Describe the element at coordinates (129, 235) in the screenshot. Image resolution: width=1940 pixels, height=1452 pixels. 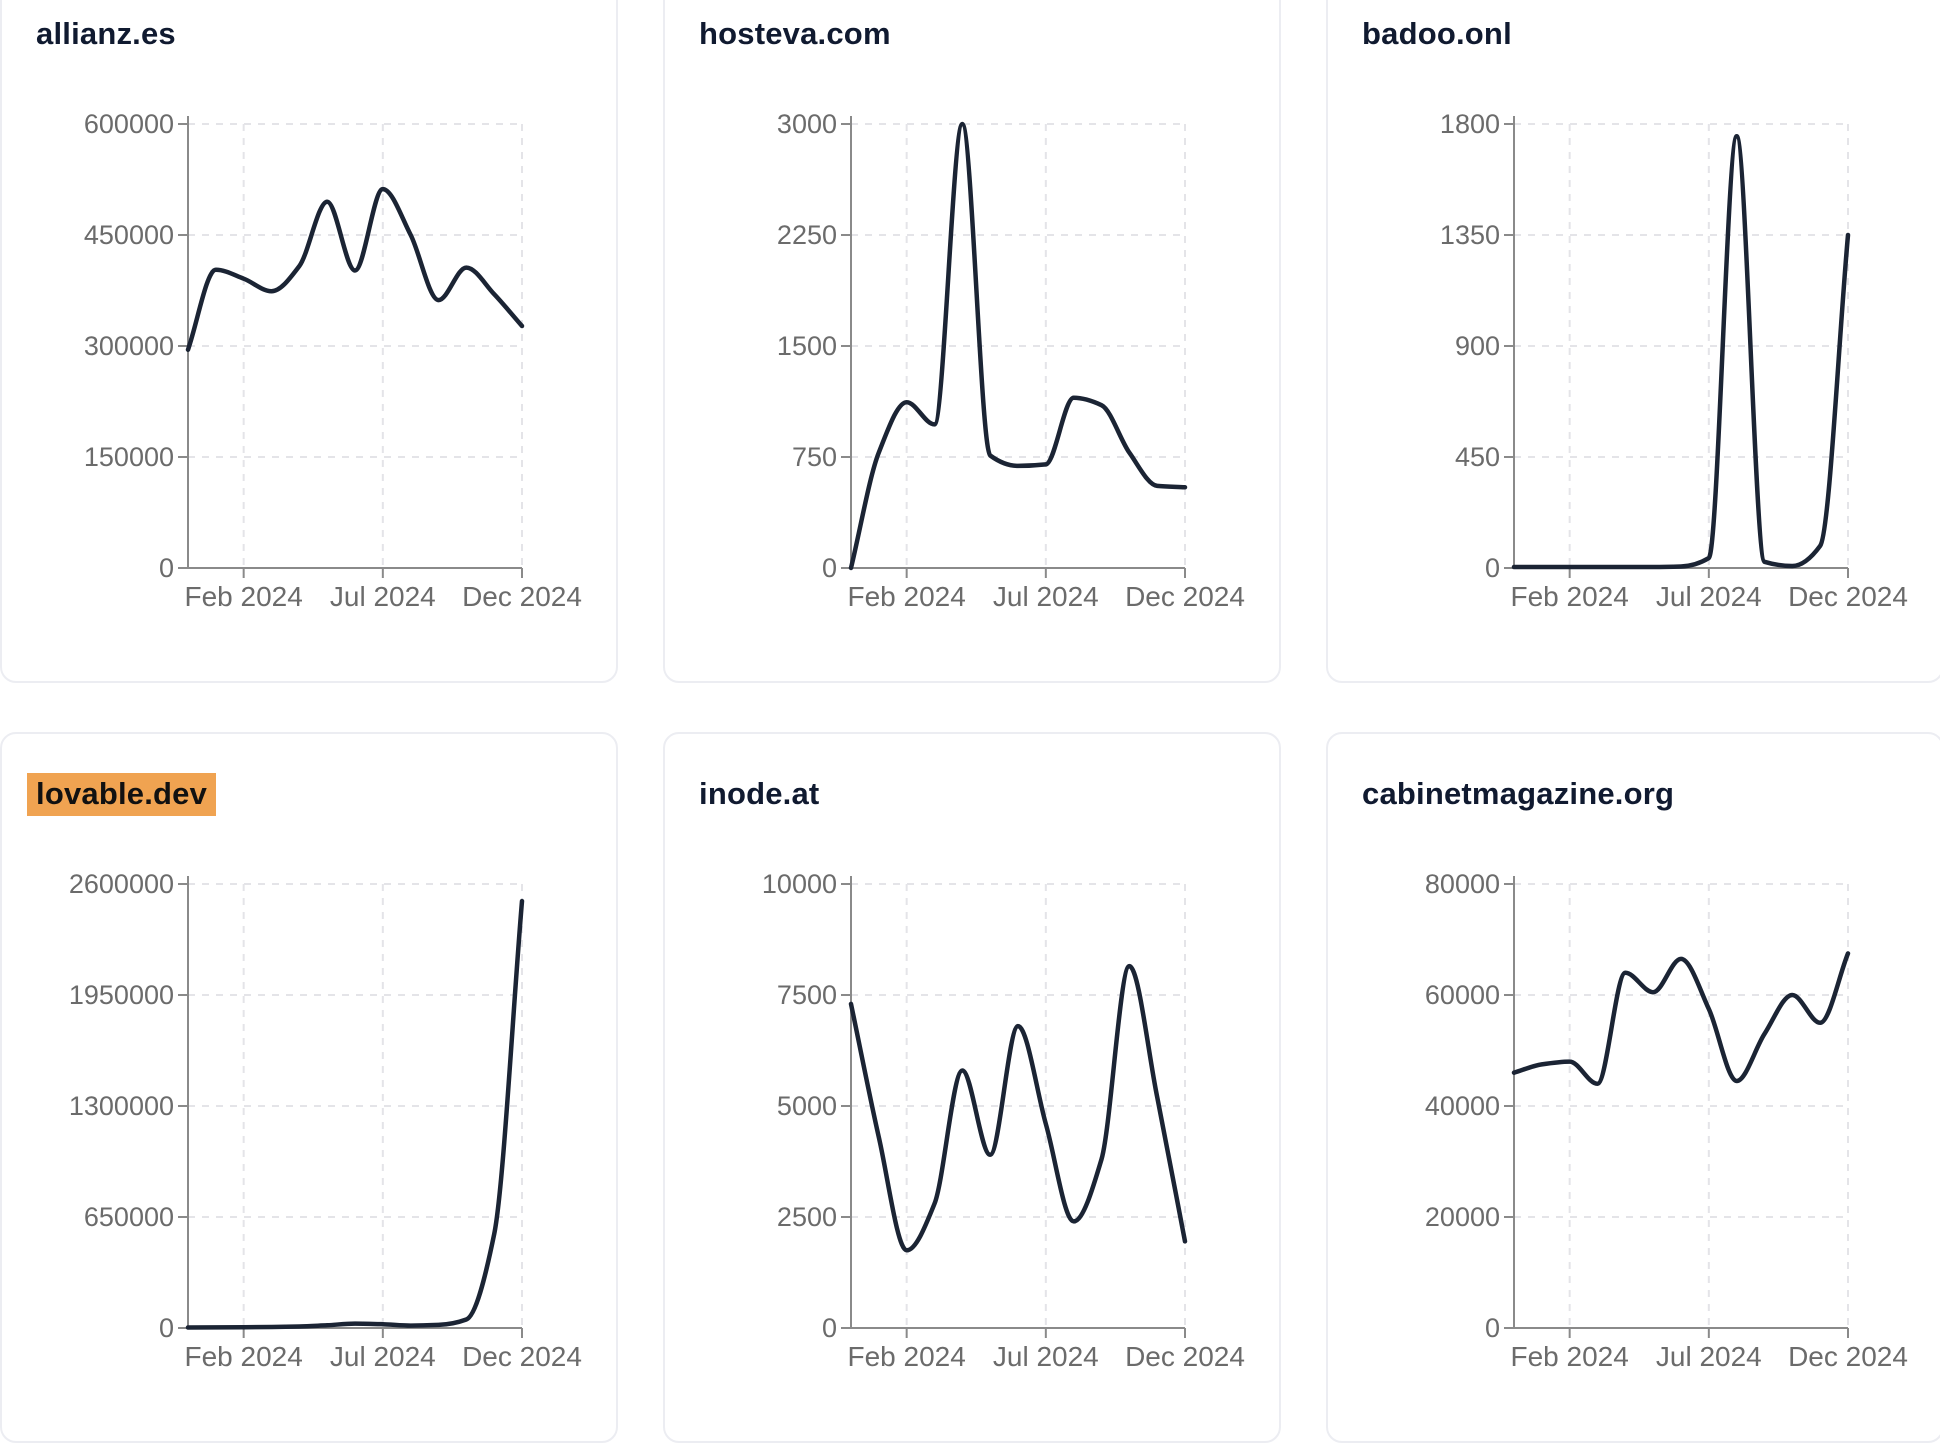
I see `y-tick-label: 450000` at that location.